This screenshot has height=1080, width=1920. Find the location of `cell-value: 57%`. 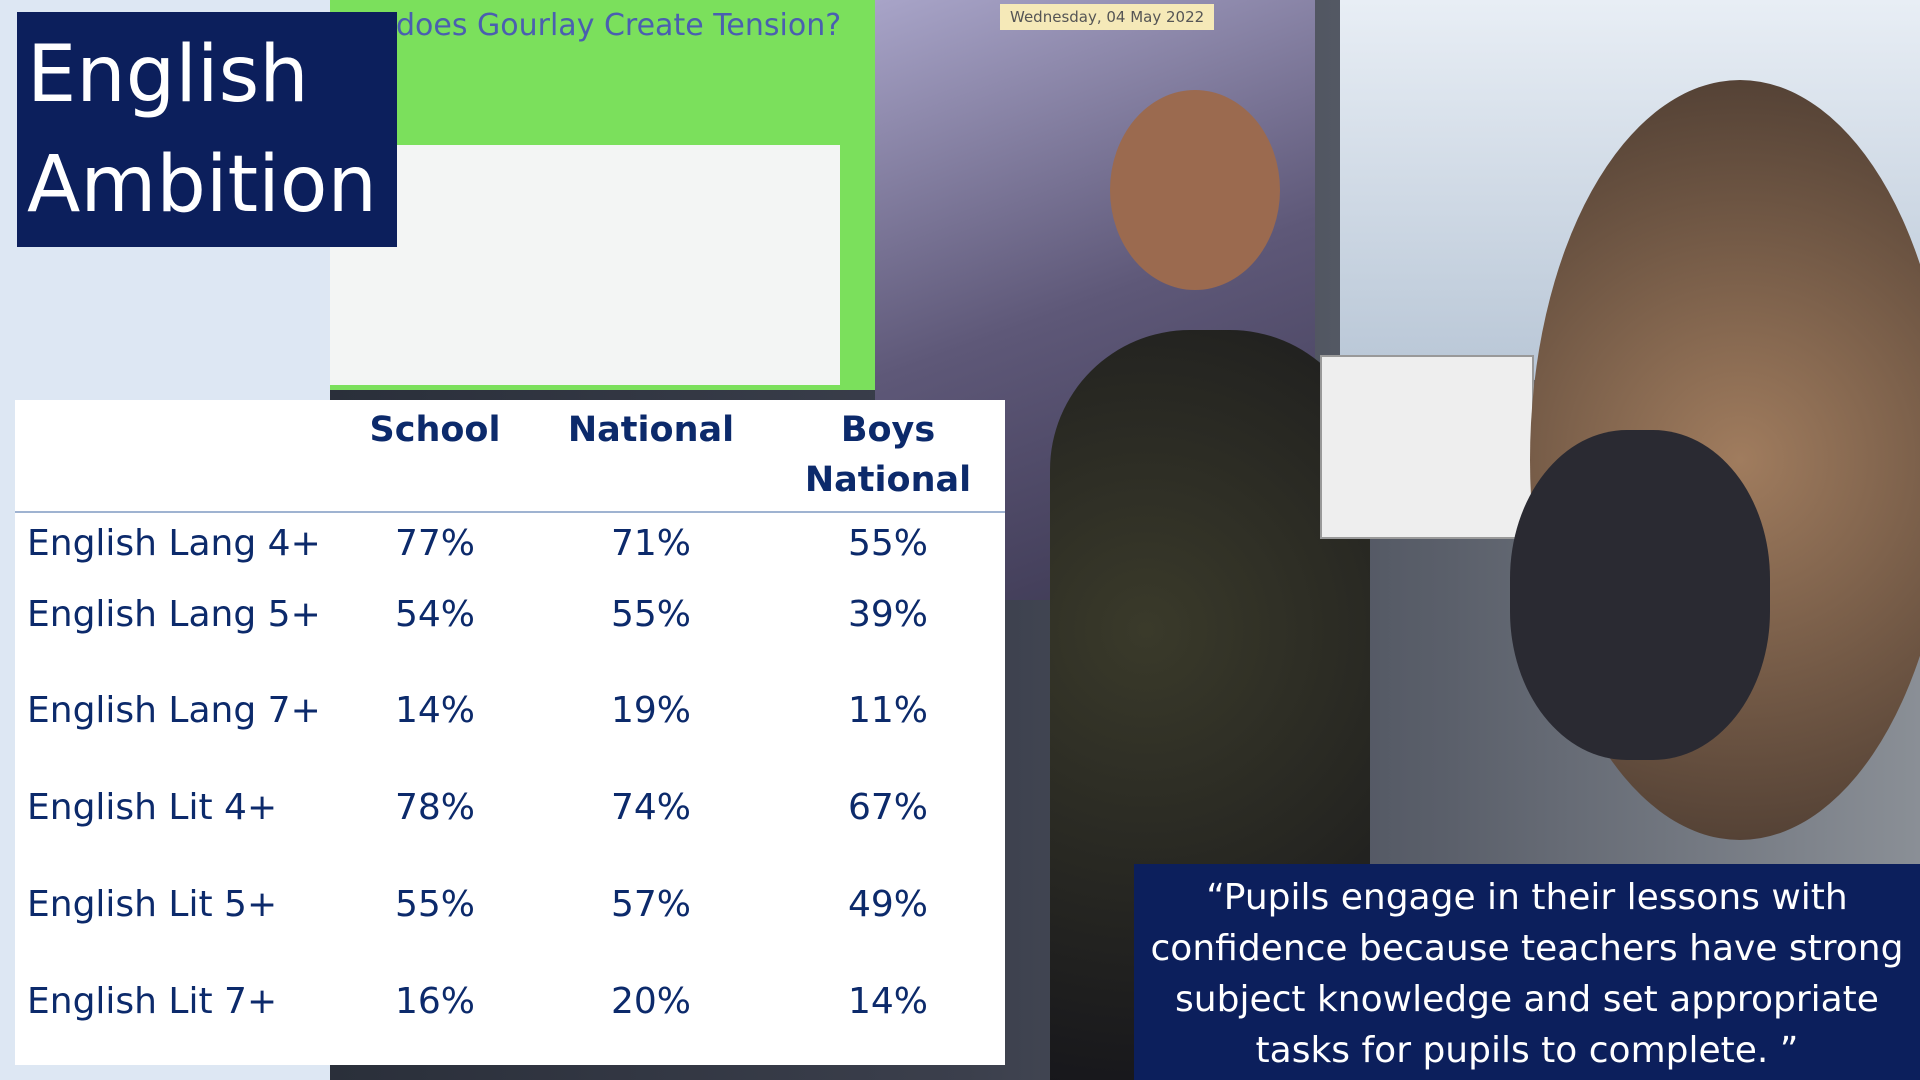

cell-value: 57% is located at coordinates (650, 904).